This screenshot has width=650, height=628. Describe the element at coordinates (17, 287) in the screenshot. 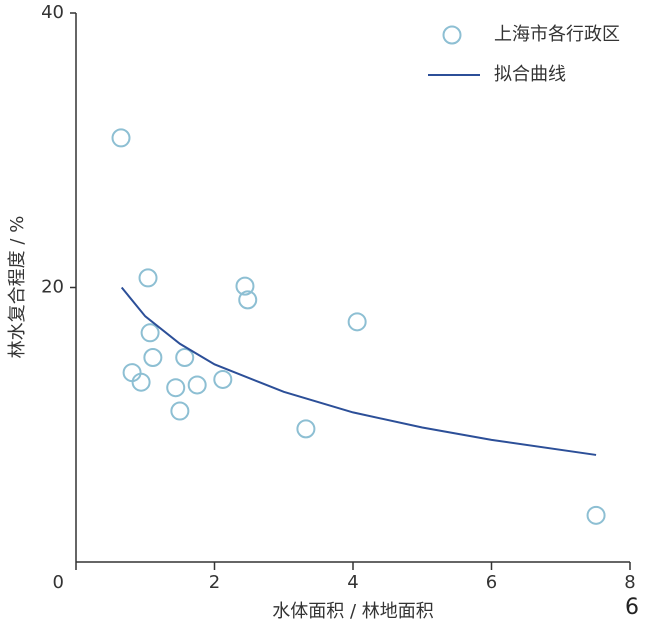

I see `y-axis-label: 林水复合程度 / %` at that location.